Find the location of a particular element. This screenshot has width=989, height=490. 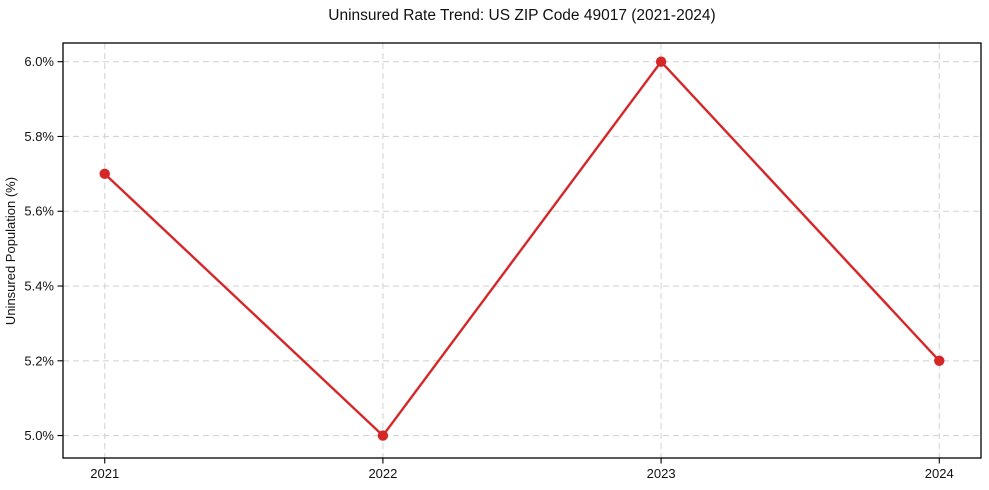

x-tick-label: 2024 is located at coordinates (939, 473).